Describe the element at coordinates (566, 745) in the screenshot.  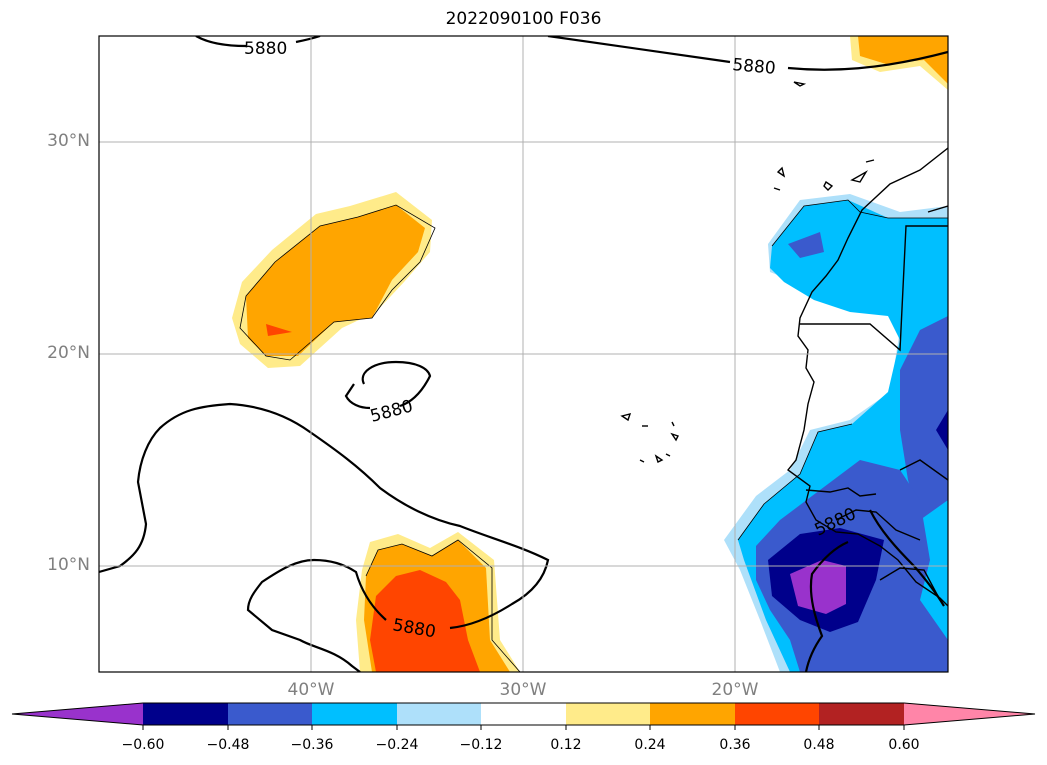
I see `colorbar-tick-label: 0.12` at that location.